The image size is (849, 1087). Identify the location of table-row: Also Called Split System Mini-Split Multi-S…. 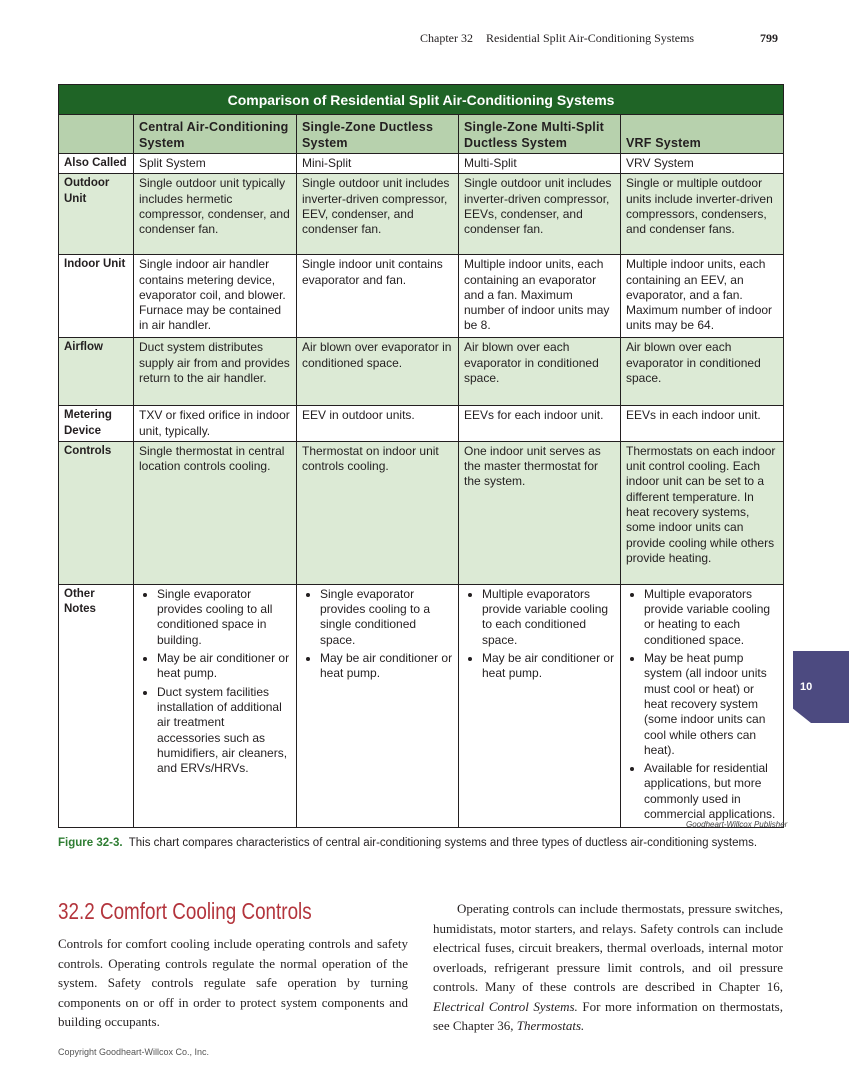
(421, 163).